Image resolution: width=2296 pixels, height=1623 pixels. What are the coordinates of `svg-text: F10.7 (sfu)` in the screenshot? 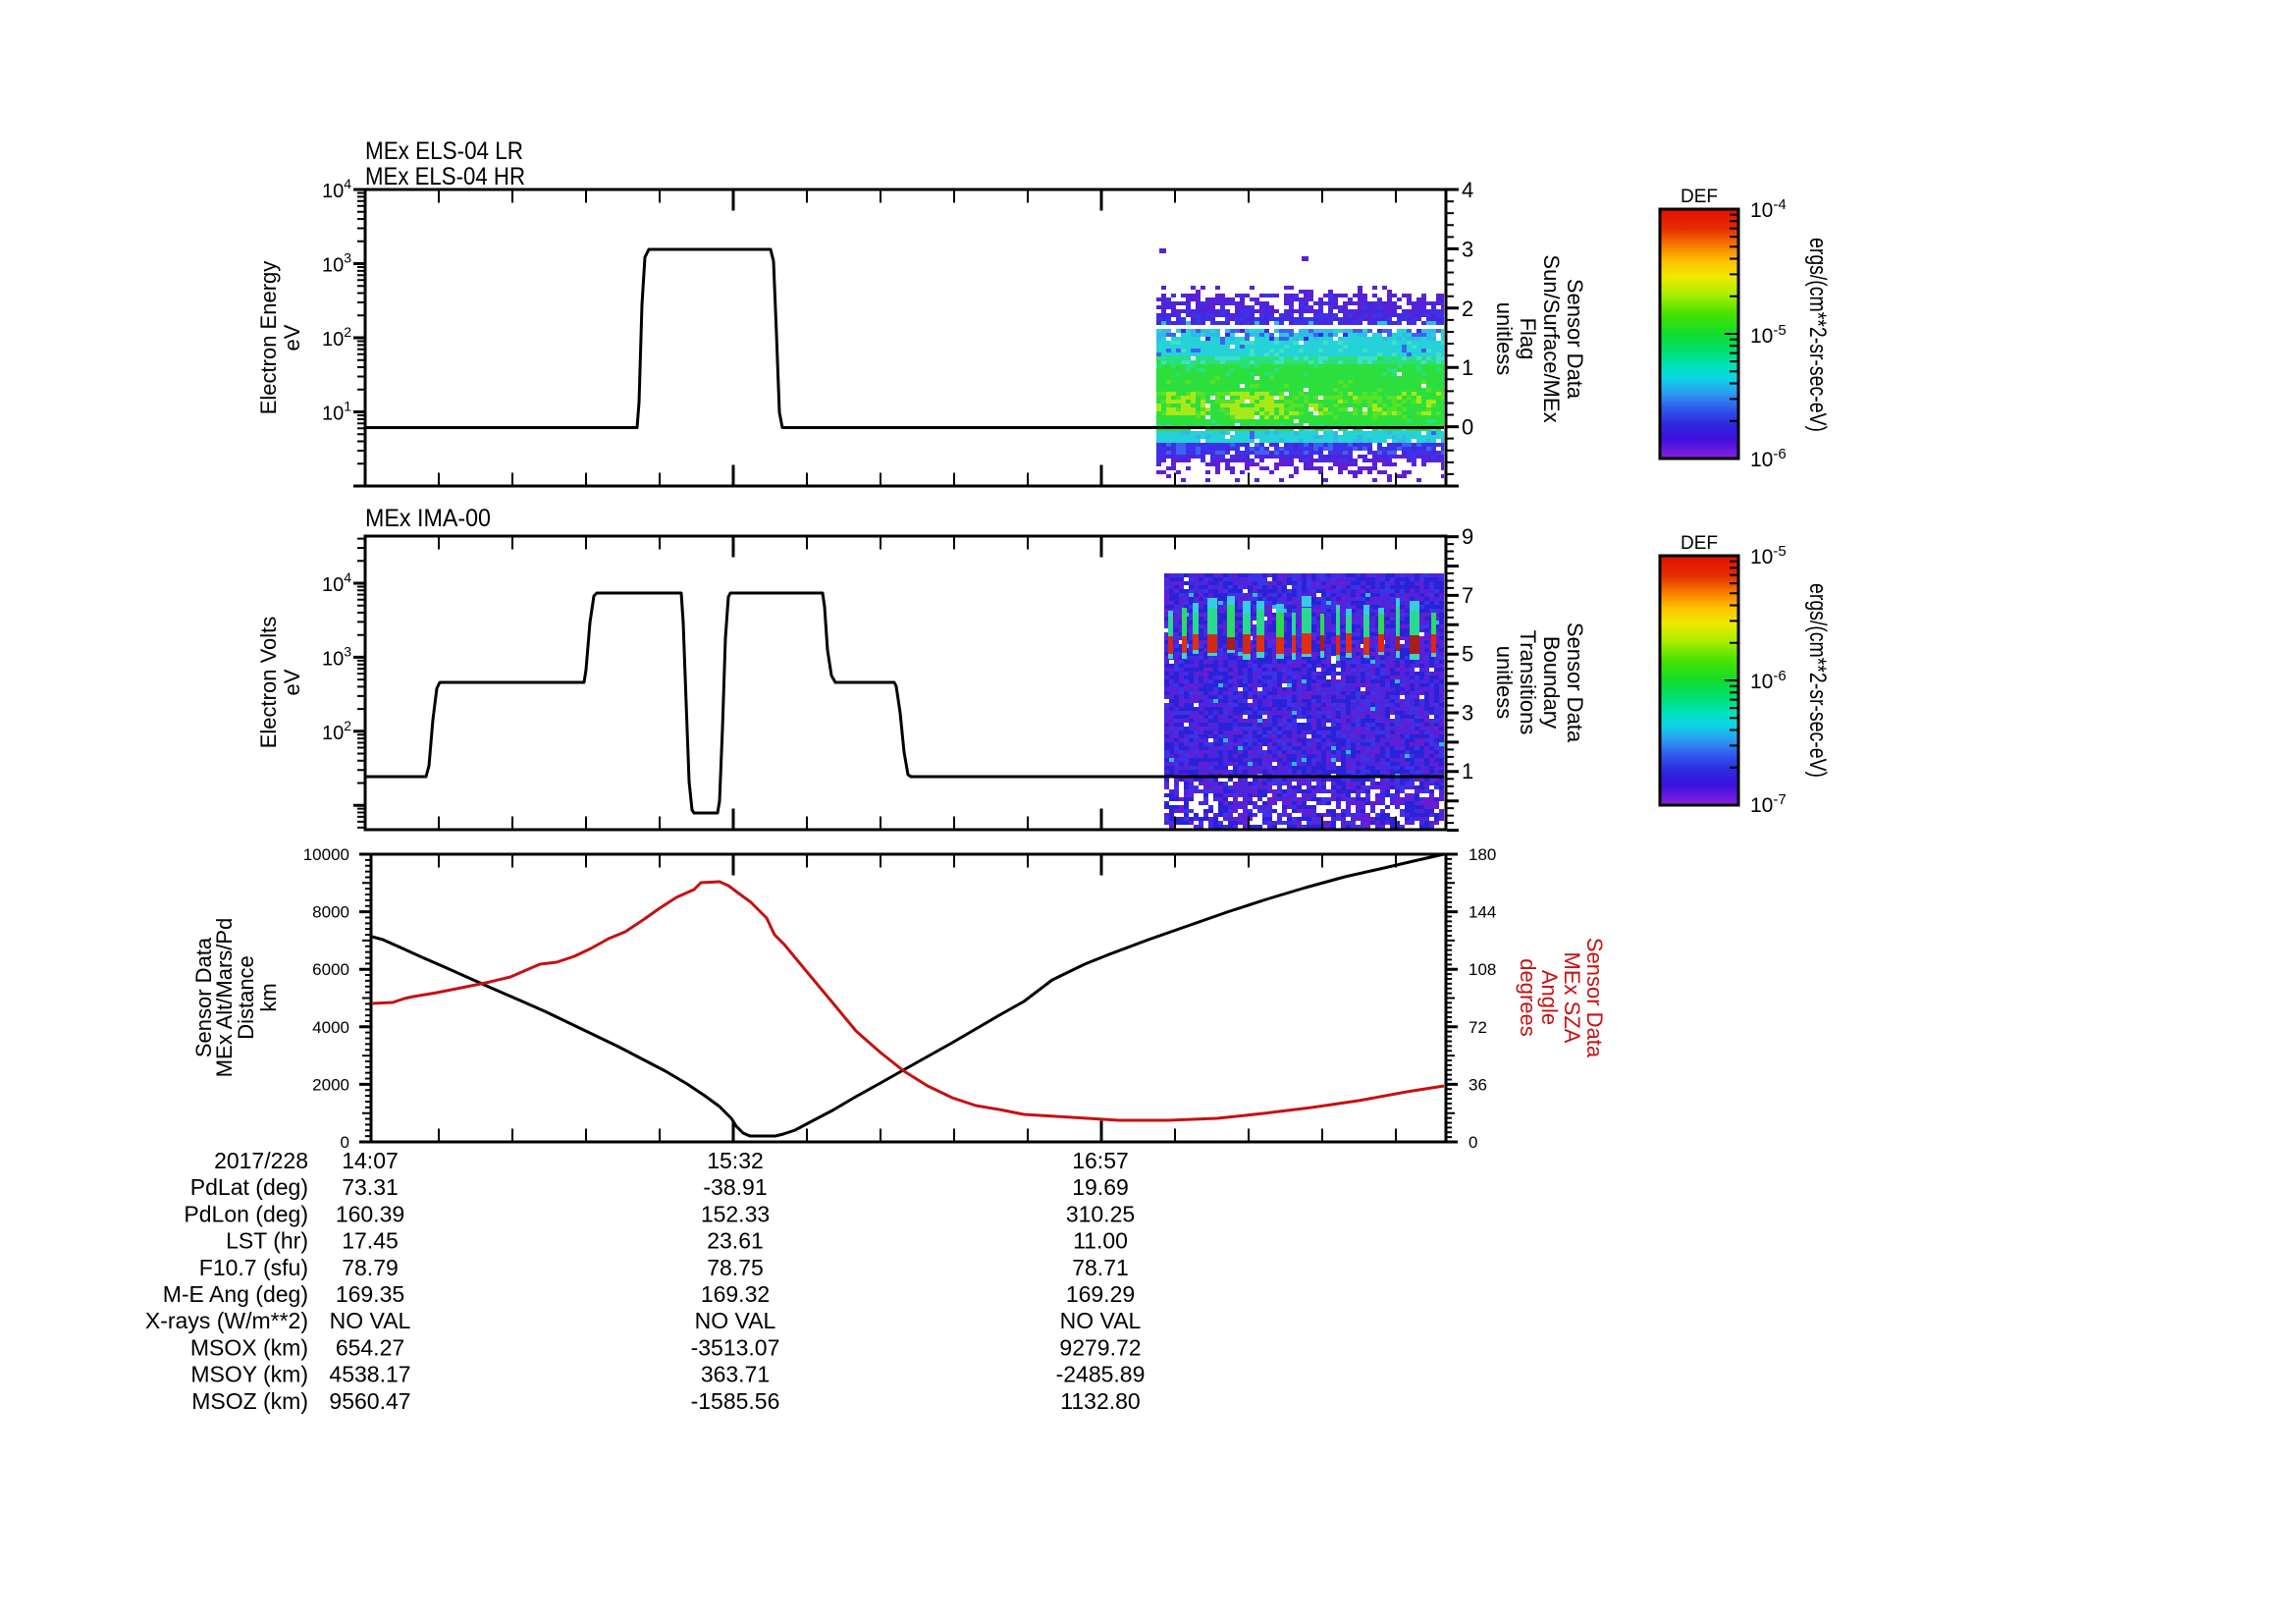 It's located at (253, 1267).